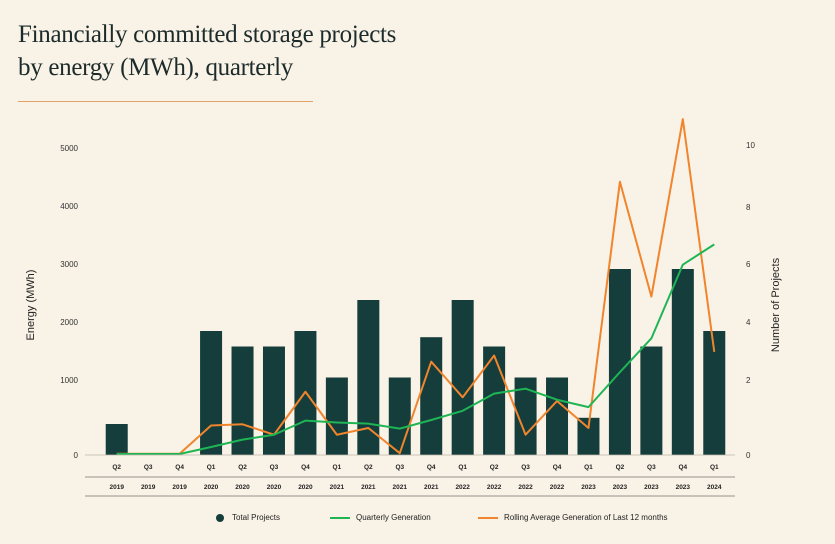 Image resolution: width=835 pixels, height=544 pixels. Describe the element at coordinates (69, 380) in the screenshot. I see `y-tick-left: 1000` at that location.